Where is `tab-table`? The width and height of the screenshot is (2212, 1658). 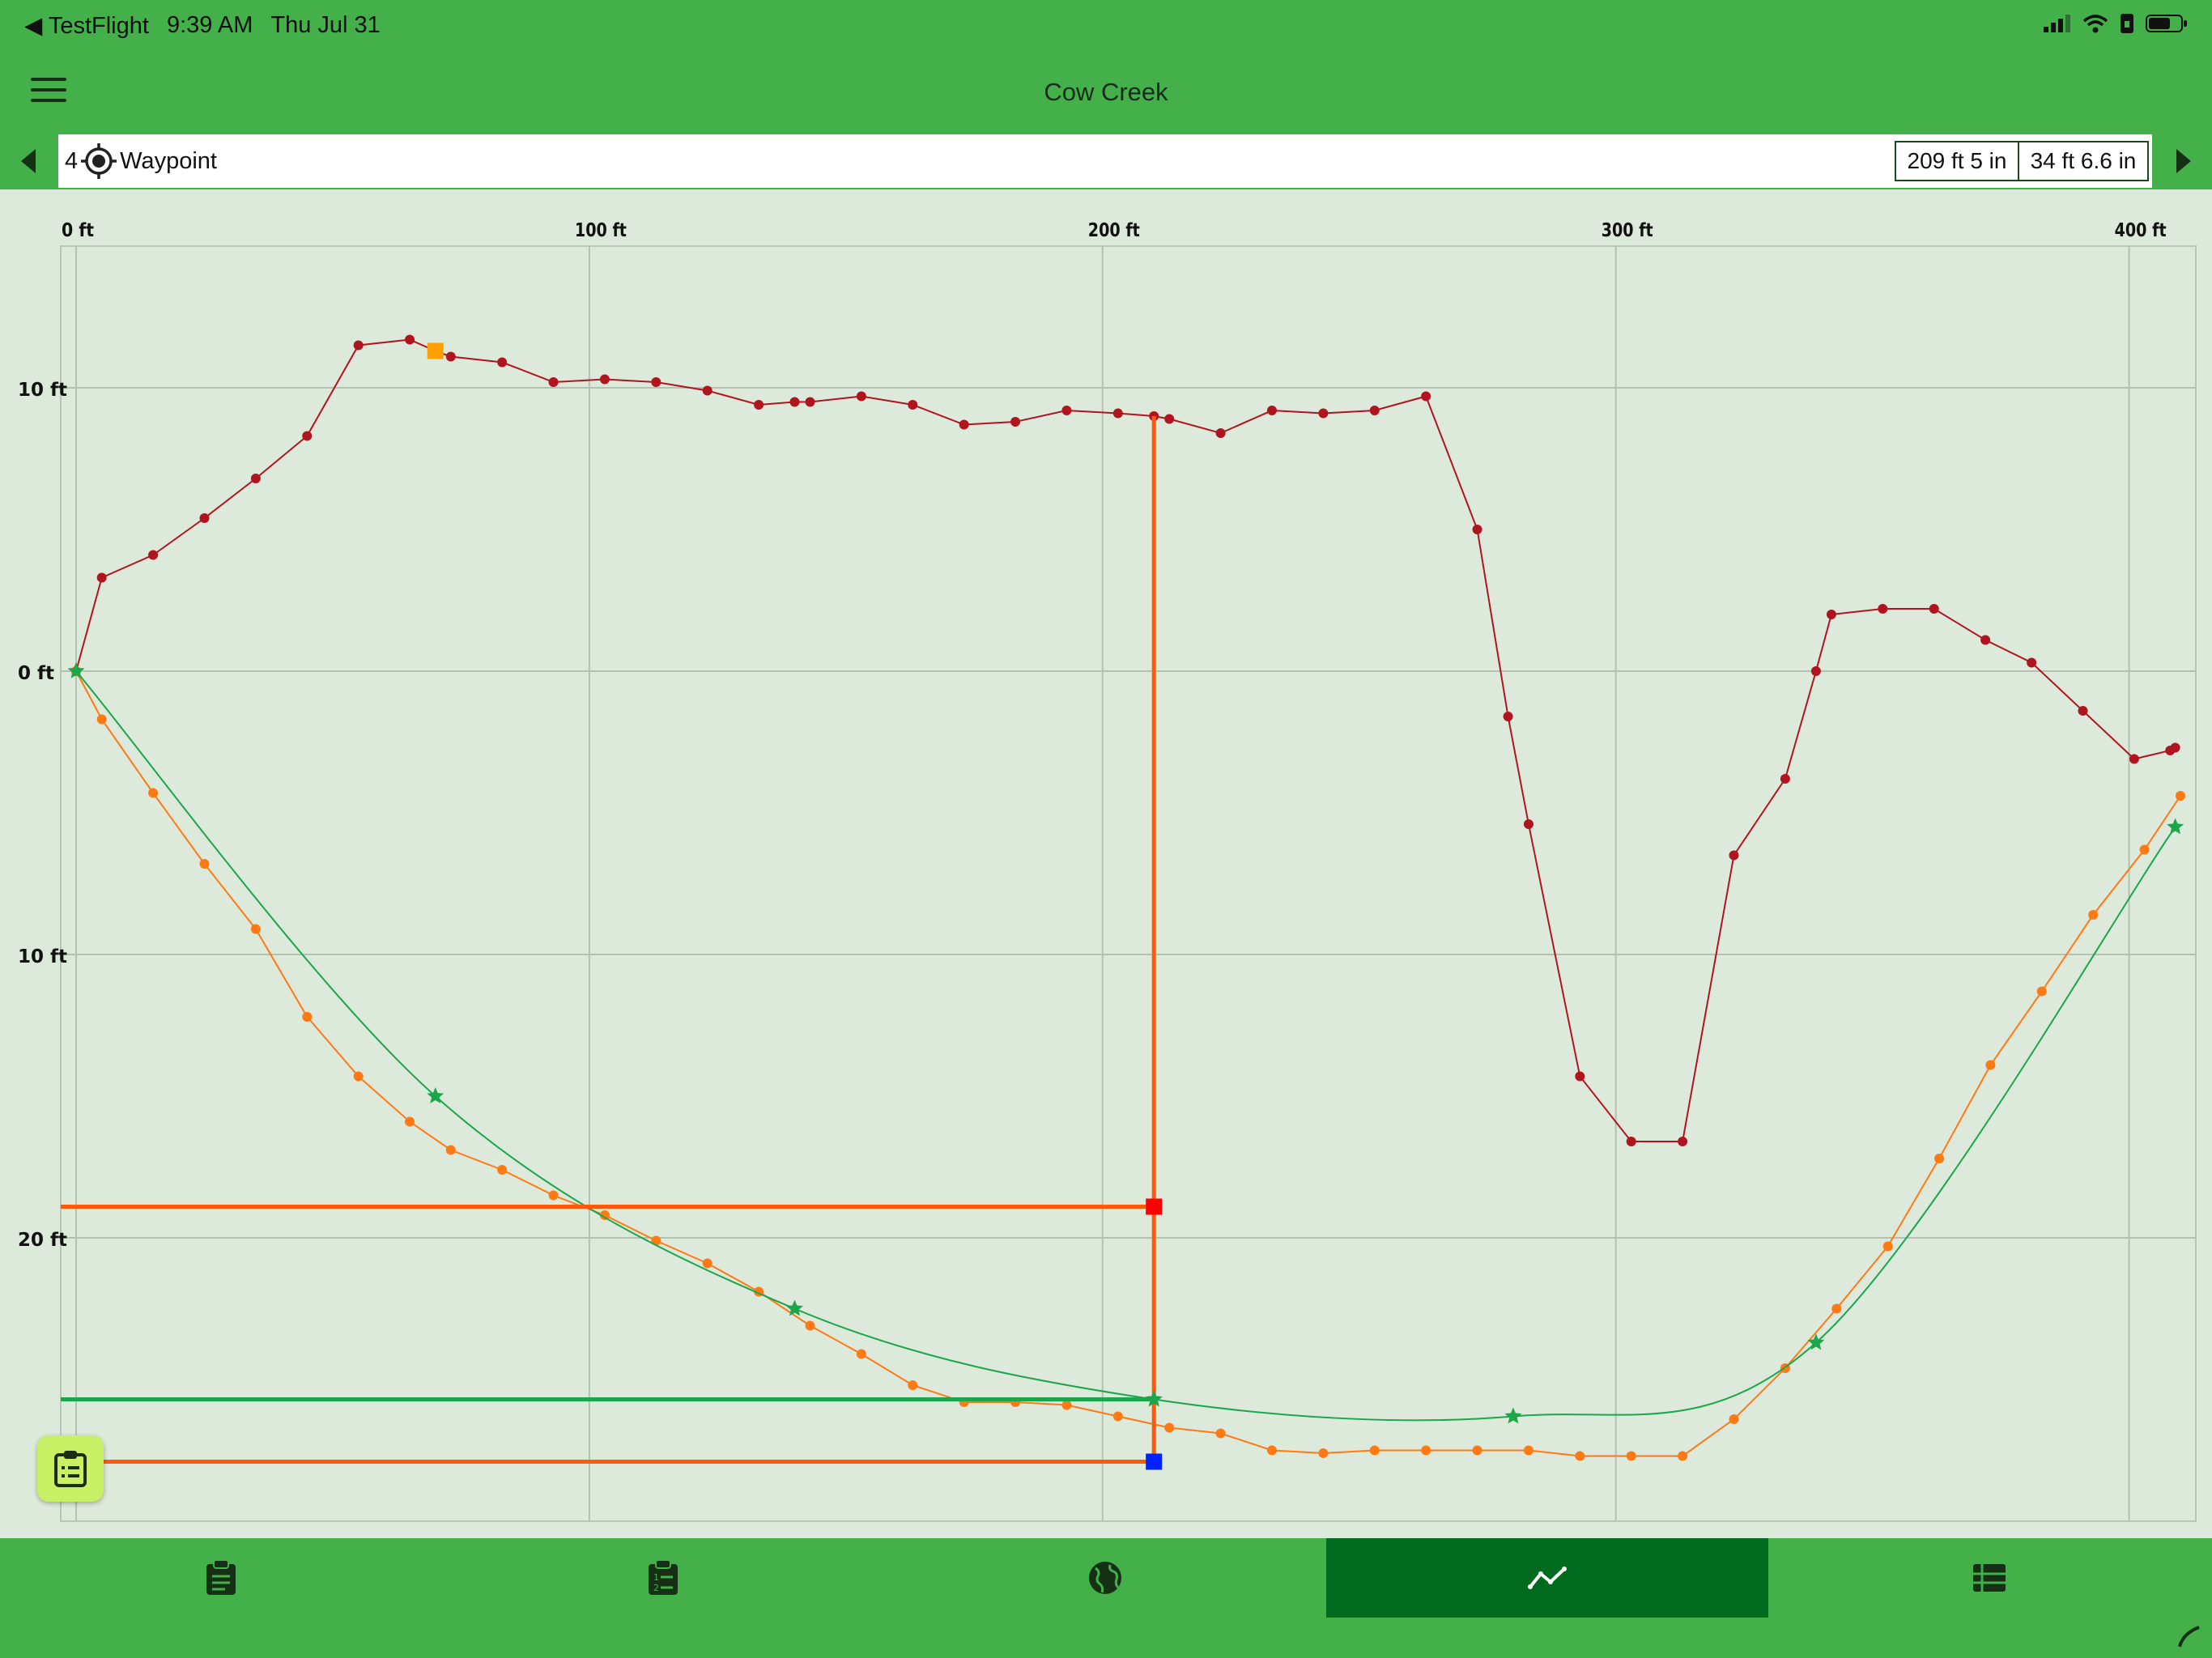
tab-table is located at coordinates (1989, 1578).